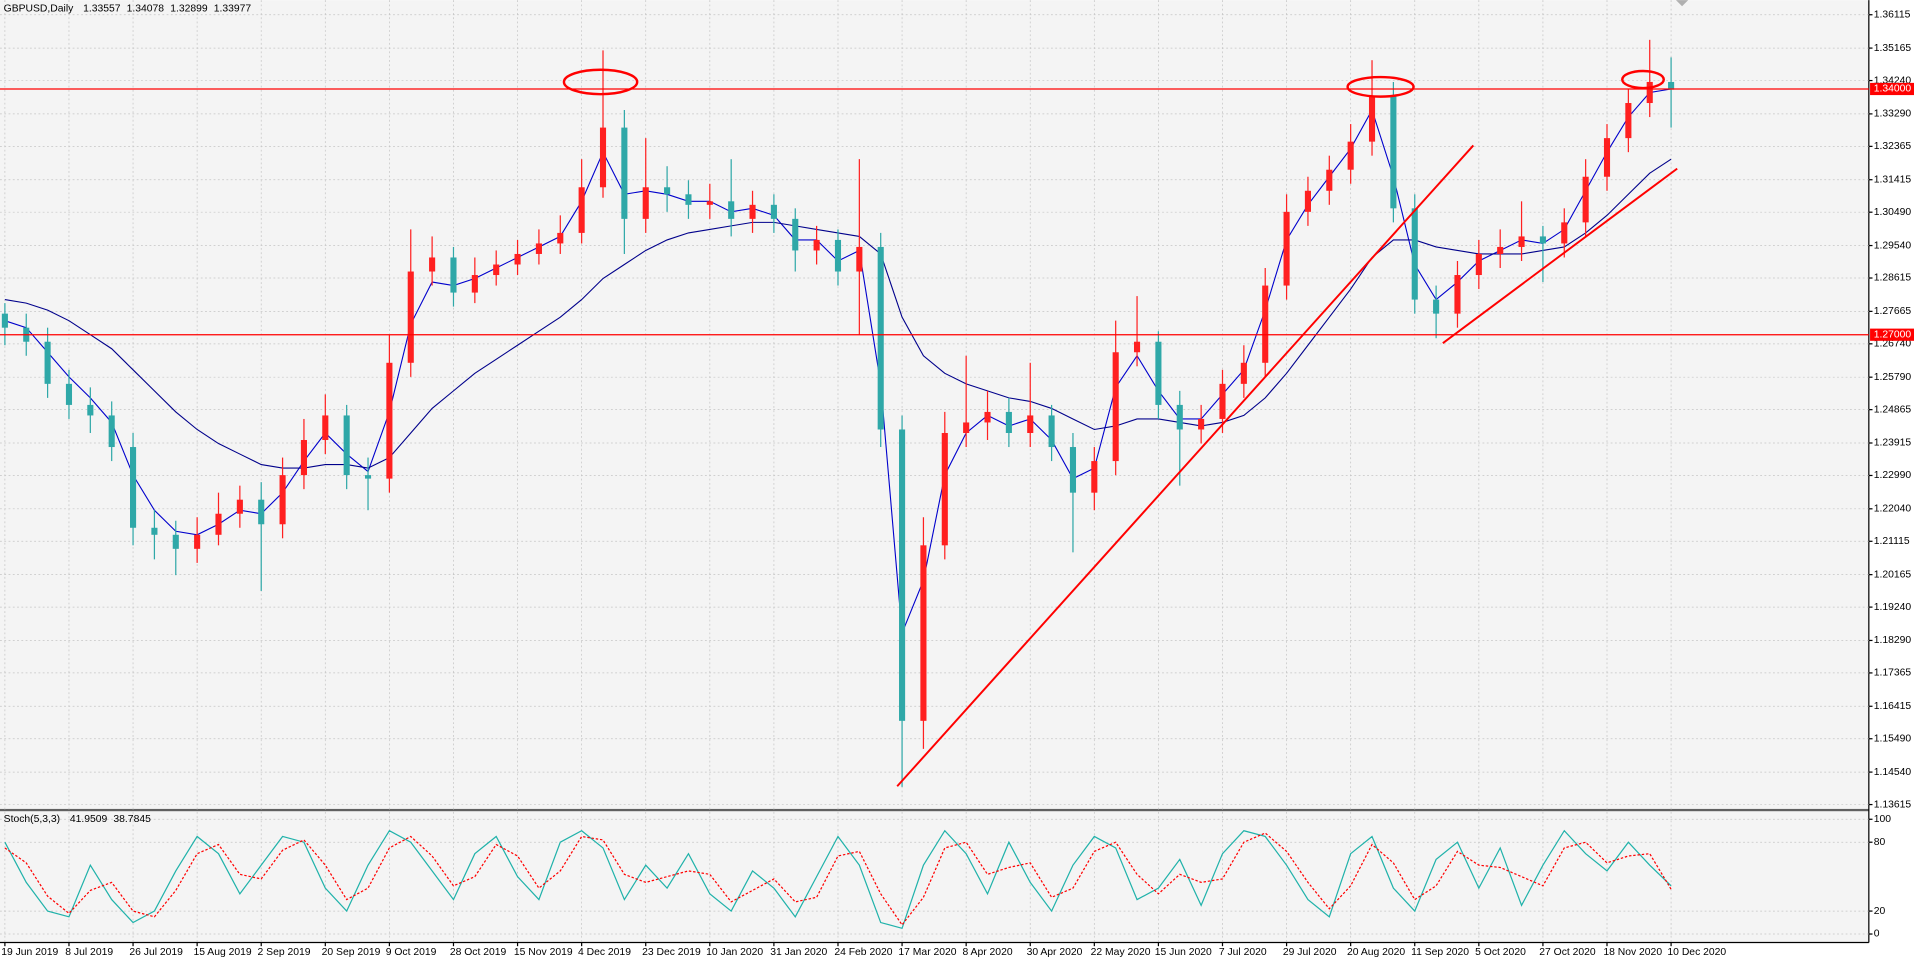 The height and width of the screenshot is (961, 1914). What do you see at coordinates (927, 952) in the screenshot?
I see `x-tick-label: 17 Mar 2020` at bounding box center [927, 952].